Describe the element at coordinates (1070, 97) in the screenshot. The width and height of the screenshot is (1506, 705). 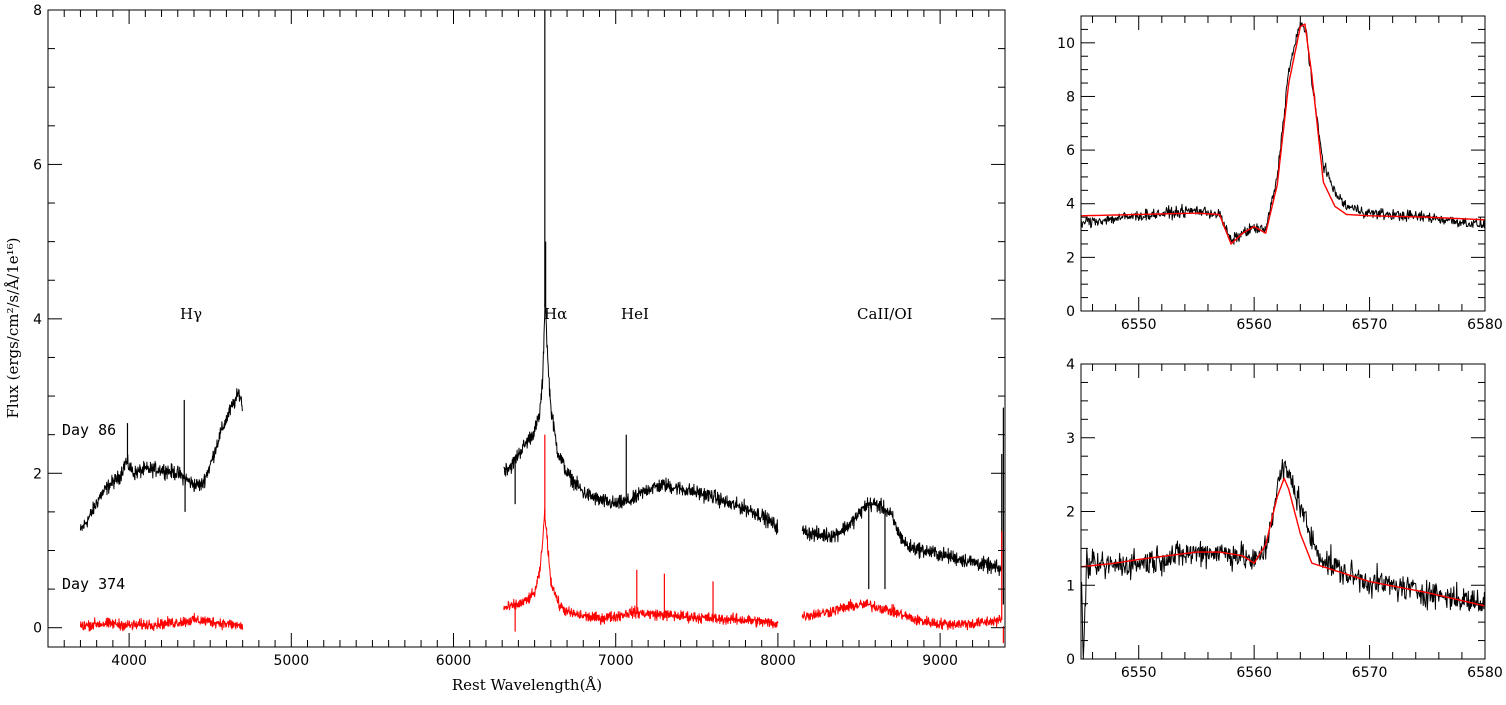
I see `top-inset-y-tick-label: 8` at that location.